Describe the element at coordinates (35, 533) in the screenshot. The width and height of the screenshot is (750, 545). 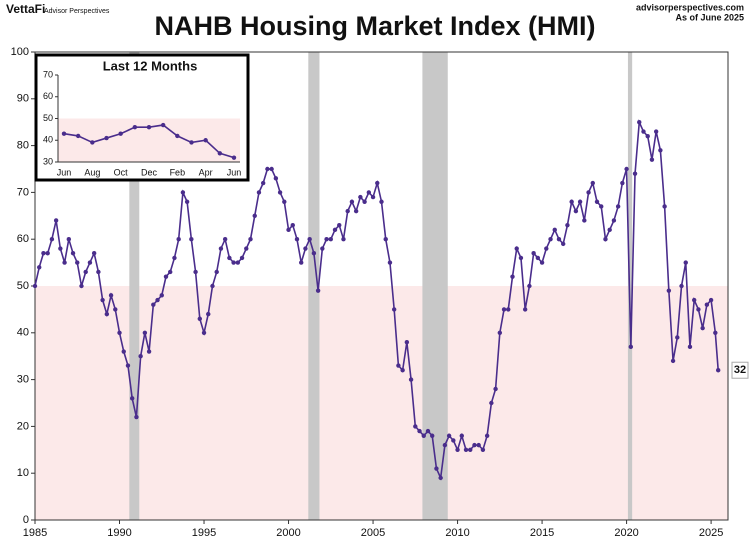
I see `x-tick-label: 1985` at that location.